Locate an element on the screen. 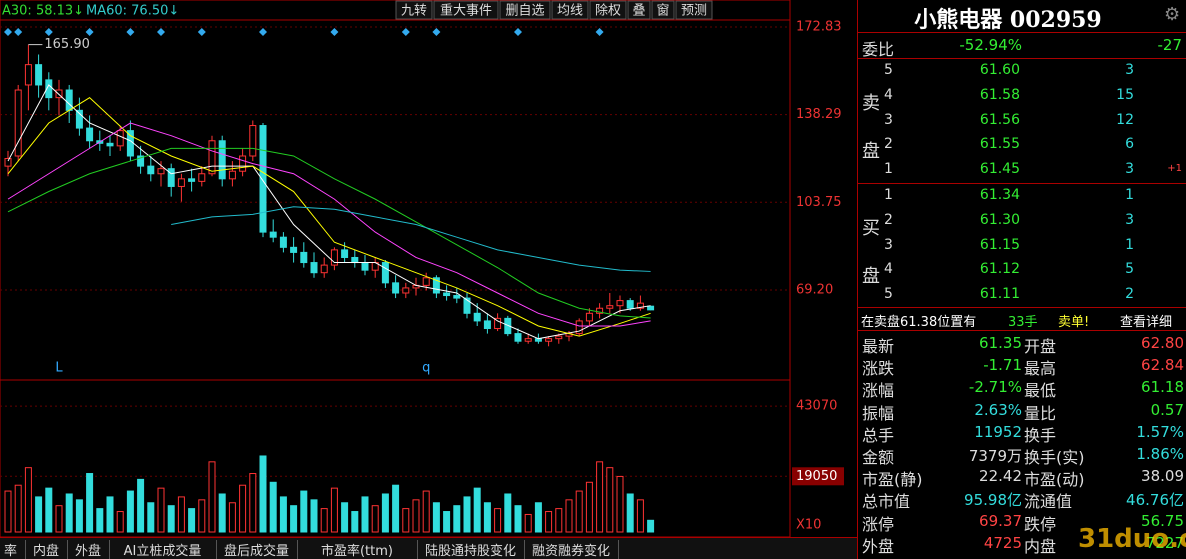 This screenshot has width=1186, height=559. toolbar-button-label: 重大事件 is located at coordinates (466, 11).